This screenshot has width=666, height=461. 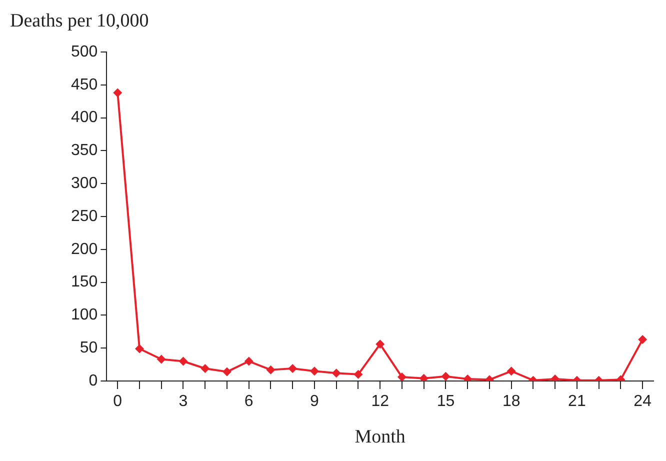 What do you see at coordinates (117, 401) in the screenshot?
I see `x-tick-label: 0` at bounding box center [117, 401].